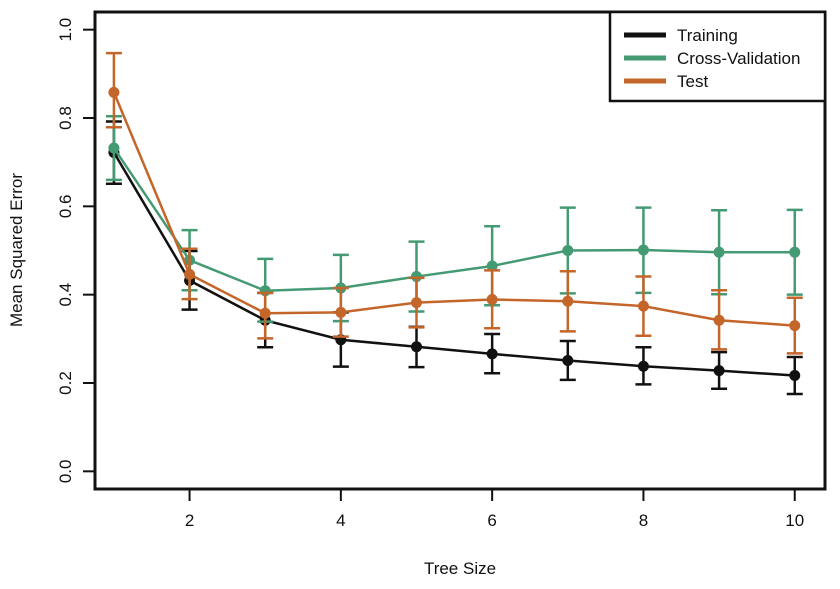  I want to click on y-tick-label: 0.4, so click(65, 295).